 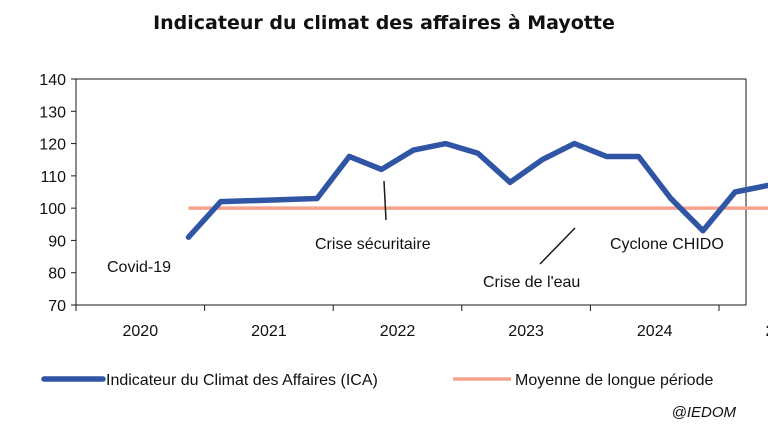 What do you see at coordinates (703, 412) in the screenshot?
I see `source-credit: @IEDOM` at bounding box center [703, 412].